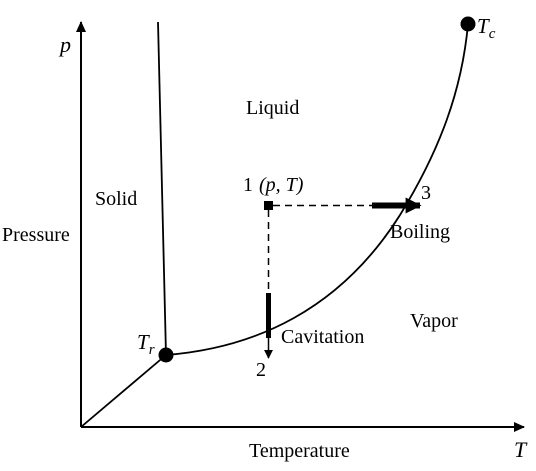 This screenshot has width=536, height=471. I want to click on state-point-3-label: 3, so click(426, 193).